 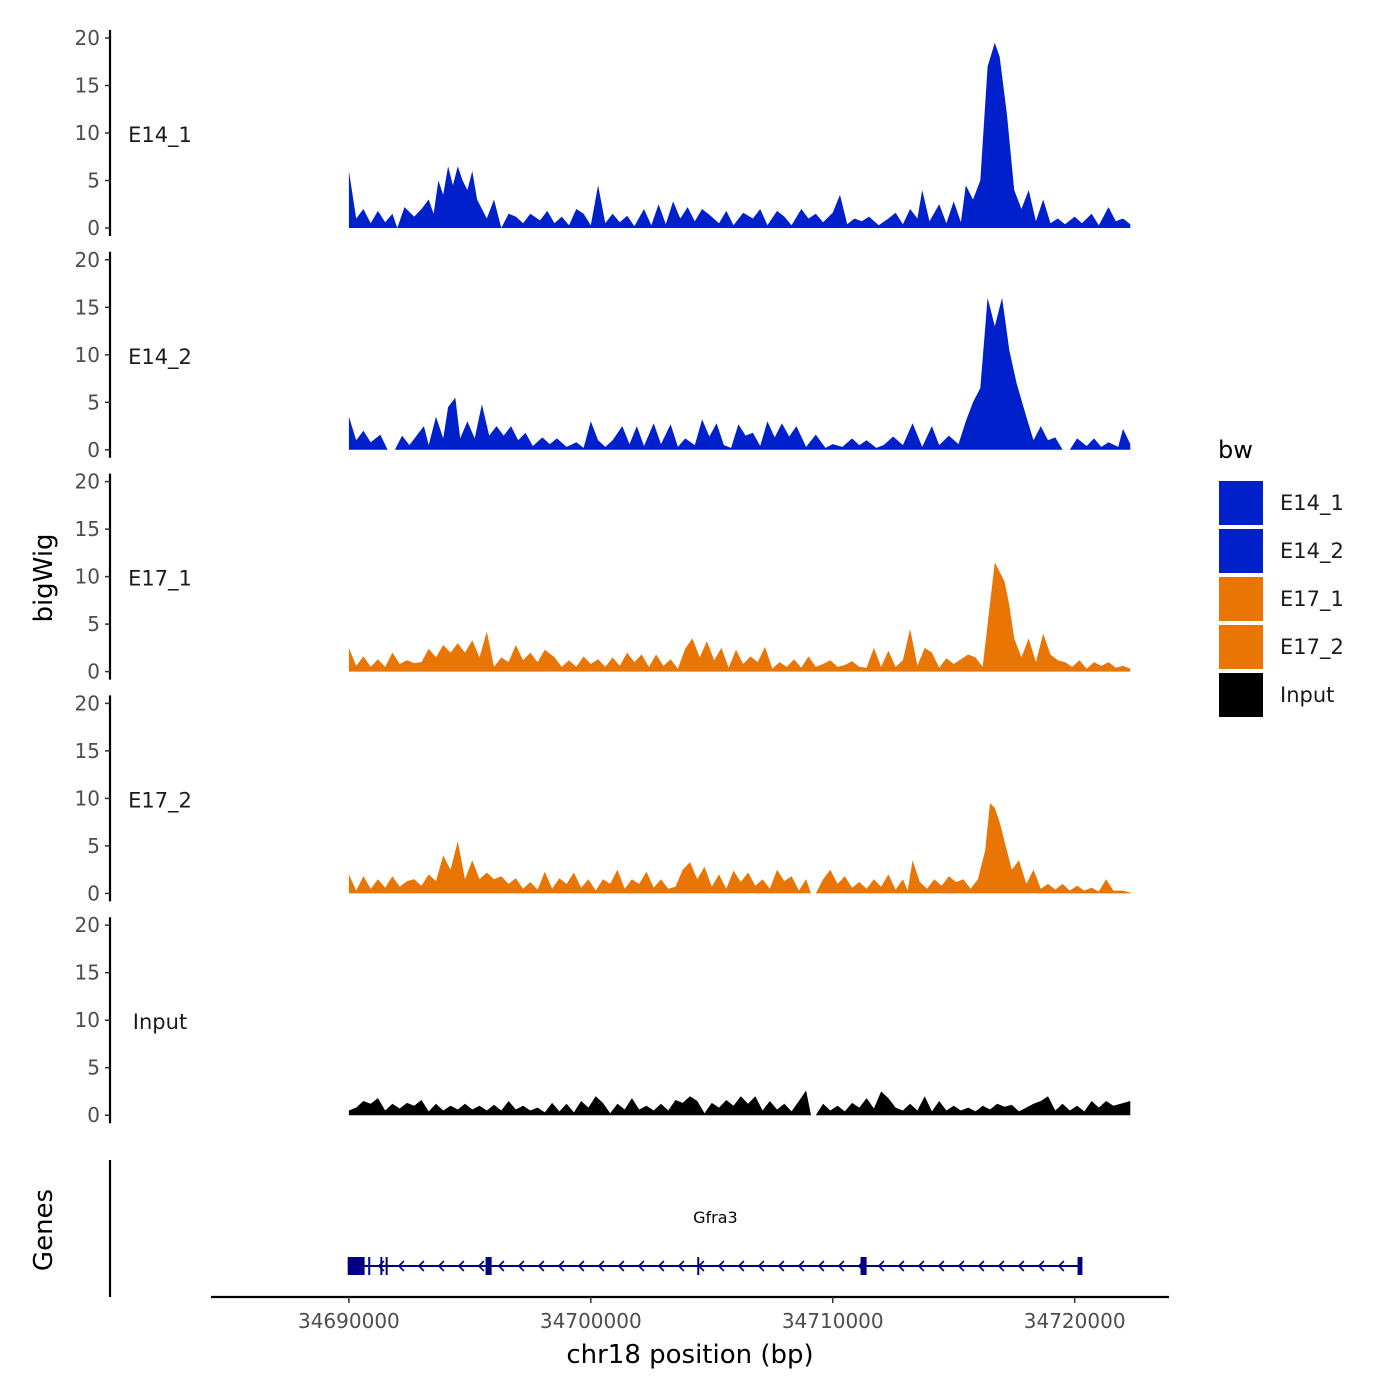 What do you see at coordinates (595, 1228) in the screenshot?
I see `genes-layer: Gfra3` at bounding box center [595, 1228].